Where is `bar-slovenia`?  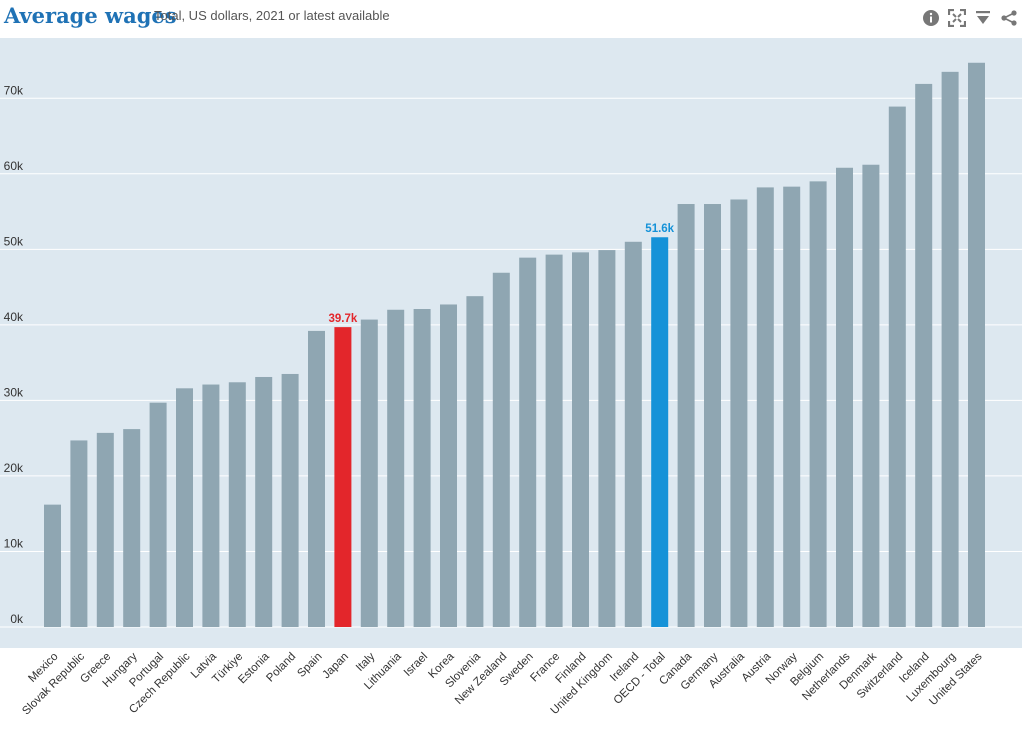
bar-slovenia is located at coordinates (475, 461).